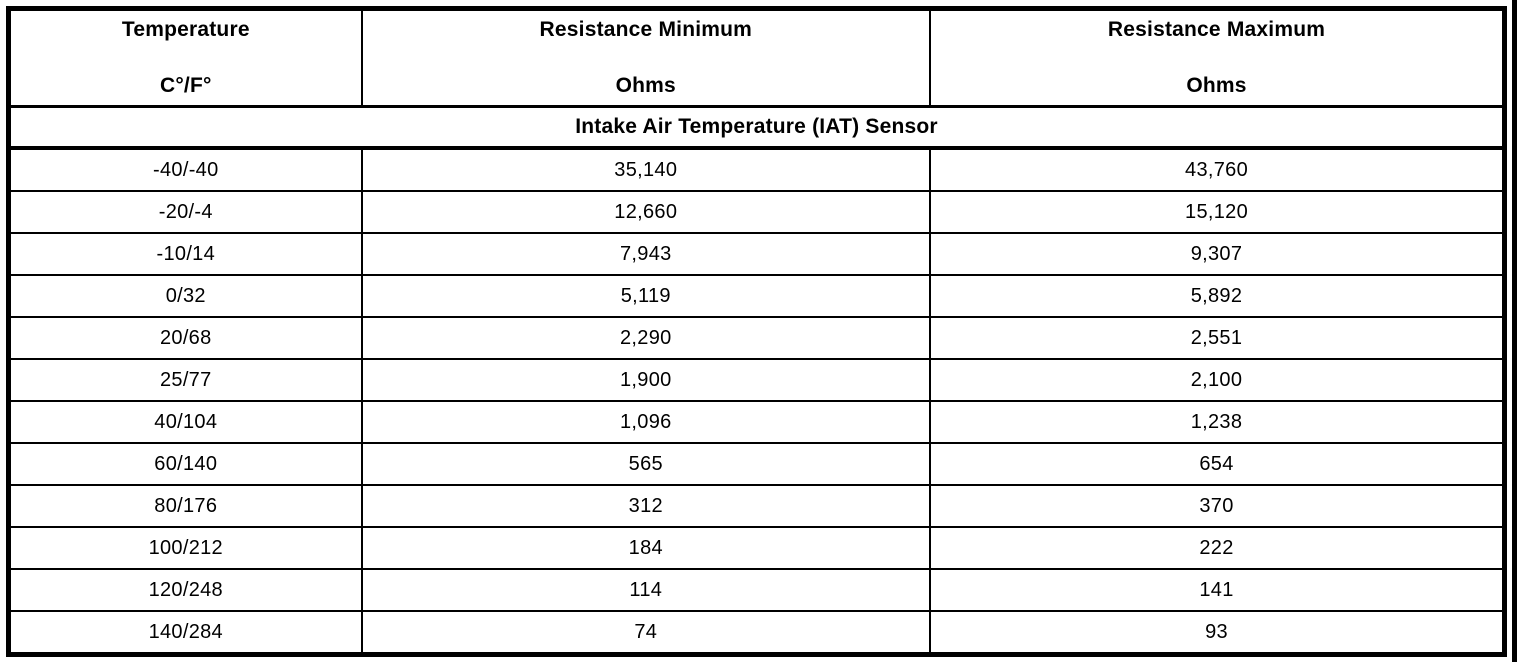  I want to click on table-row: 40/104 1,096 1,238, so click(756, 422).